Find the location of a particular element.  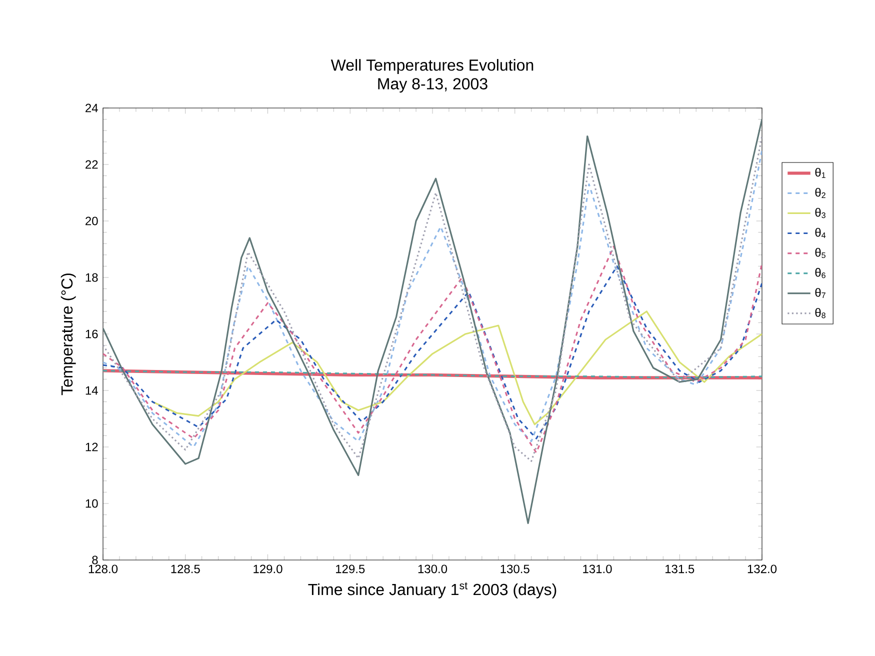

x-tick-label: 129.0 is located at coordinates (268, 569).